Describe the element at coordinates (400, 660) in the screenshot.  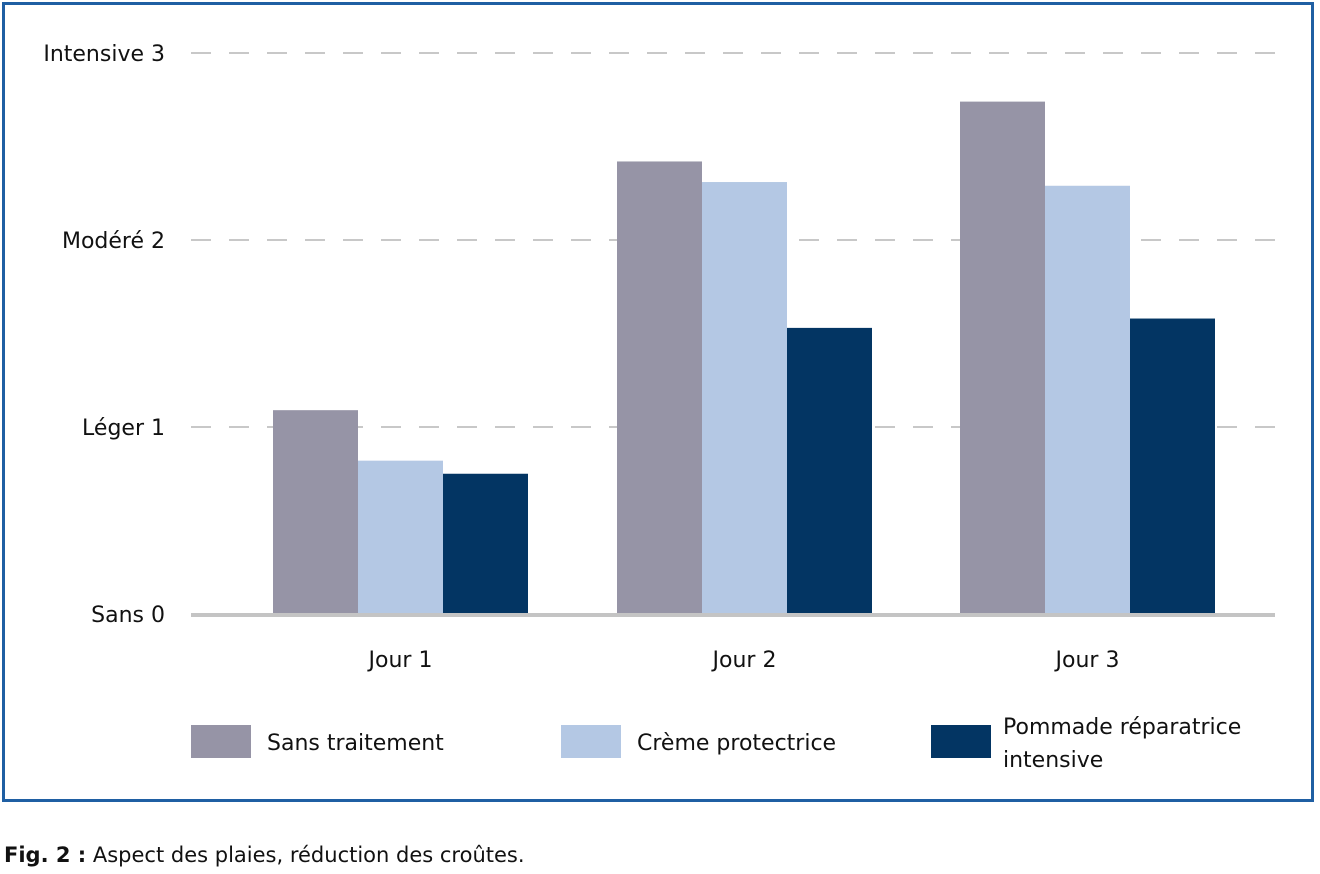
I see `x-tick-label: Jour 1` at that location.